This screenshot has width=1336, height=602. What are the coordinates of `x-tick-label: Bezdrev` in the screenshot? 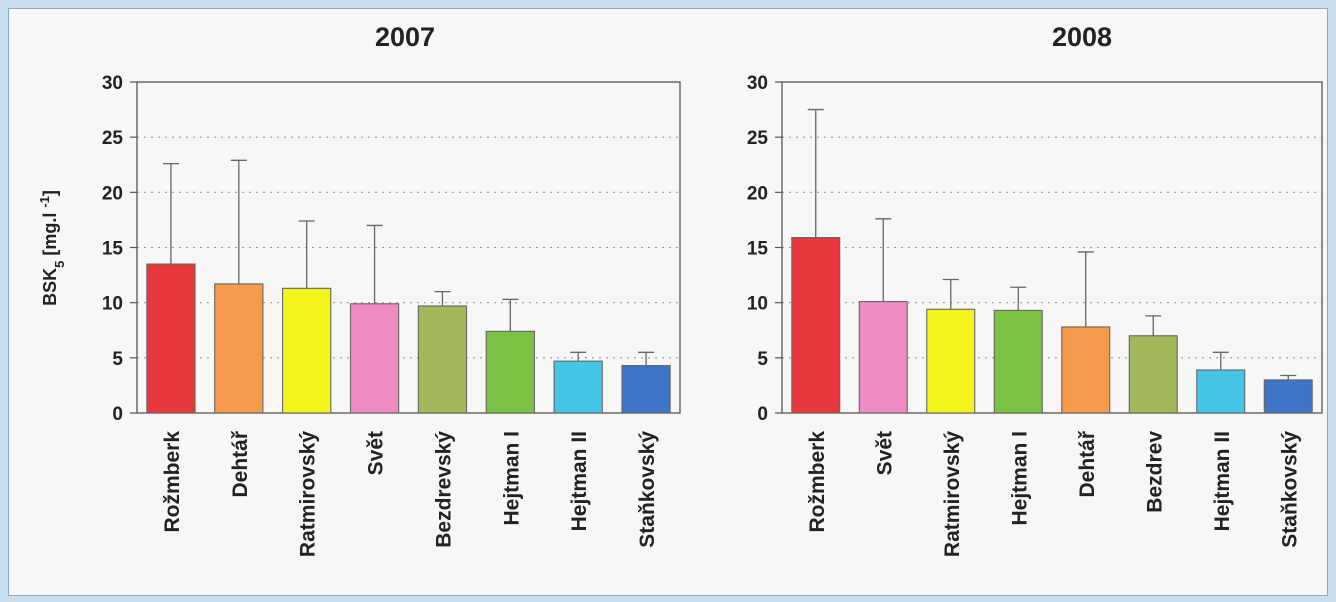 It's located at (1154, 472).